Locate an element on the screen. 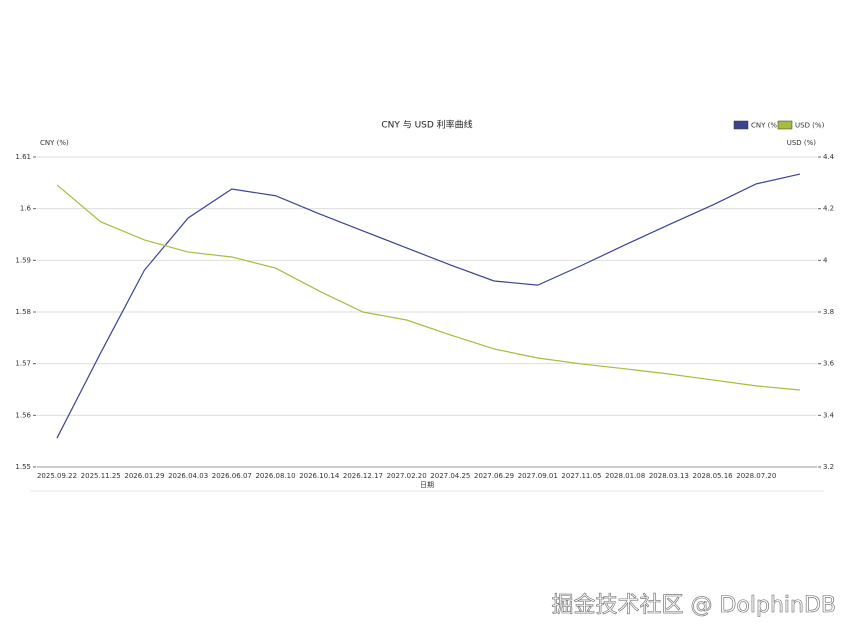 The image size is (854, 640). y-axis-label: CNY (%) is located at coordinates (54, 143).